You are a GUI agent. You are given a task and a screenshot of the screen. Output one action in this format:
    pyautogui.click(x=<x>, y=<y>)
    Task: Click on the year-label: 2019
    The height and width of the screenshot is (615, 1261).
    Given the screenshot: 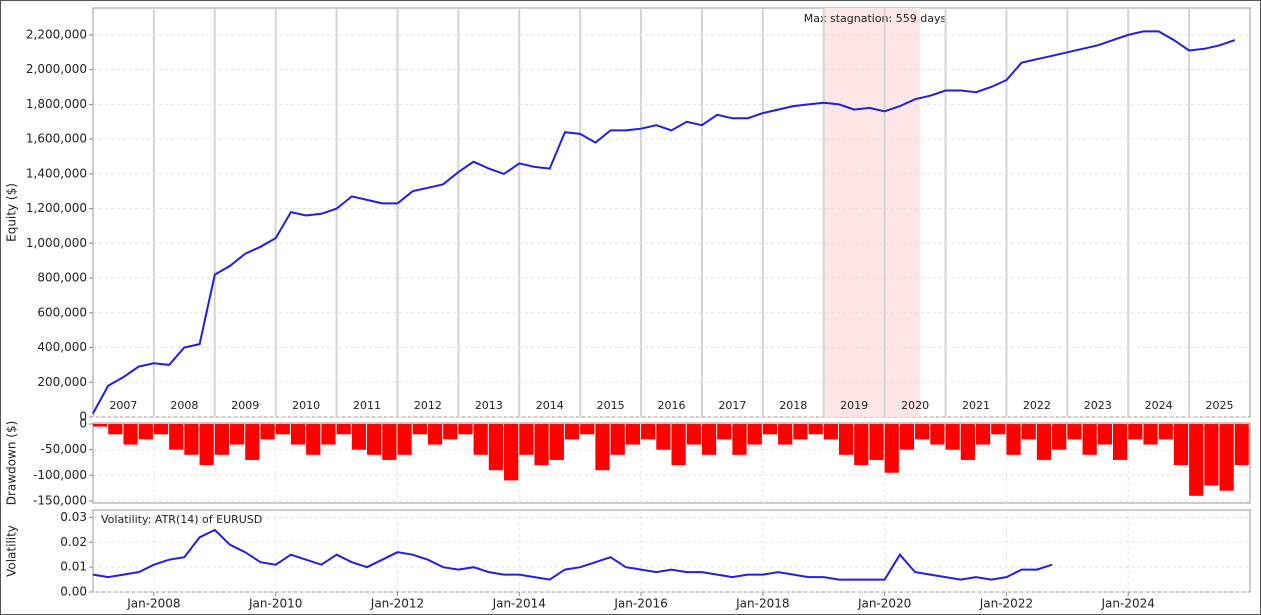 What is the action you would take?
    pyautogui.click(x=854, y=405)
    